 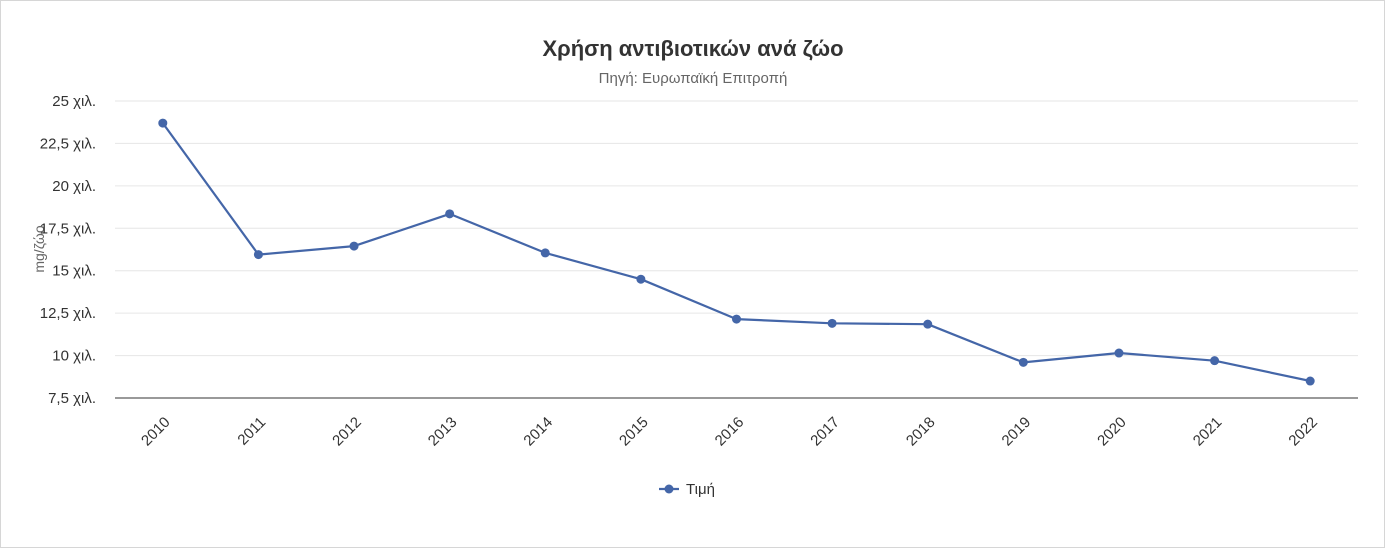 I want to click on x-tick-label: 2013, so click(x=443, y=432).